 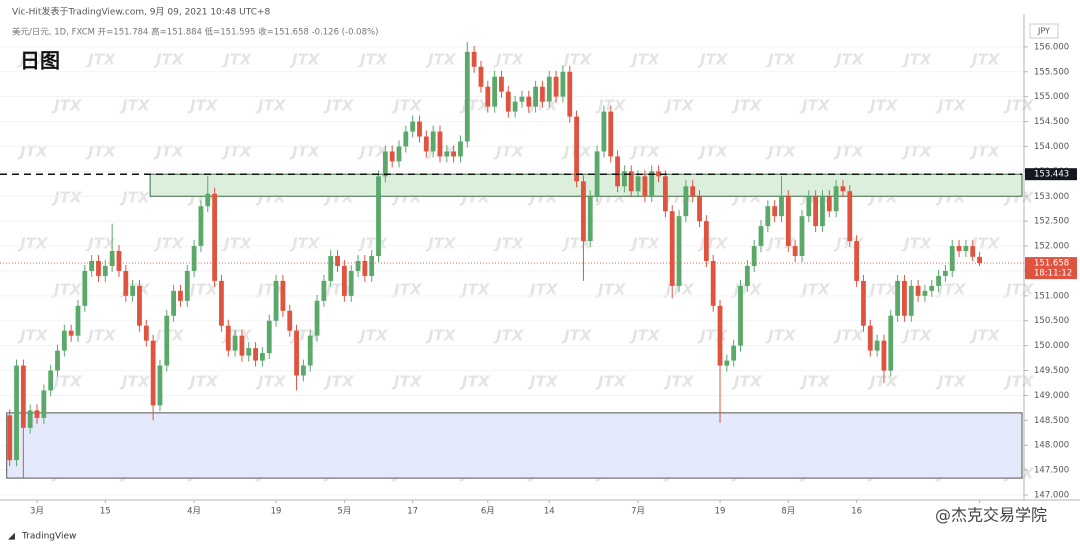 What do you see at coordinates (1051, 147) in the screenshot?
I see `y-tick-label: 154.000` at bounding box center [1051, 147].